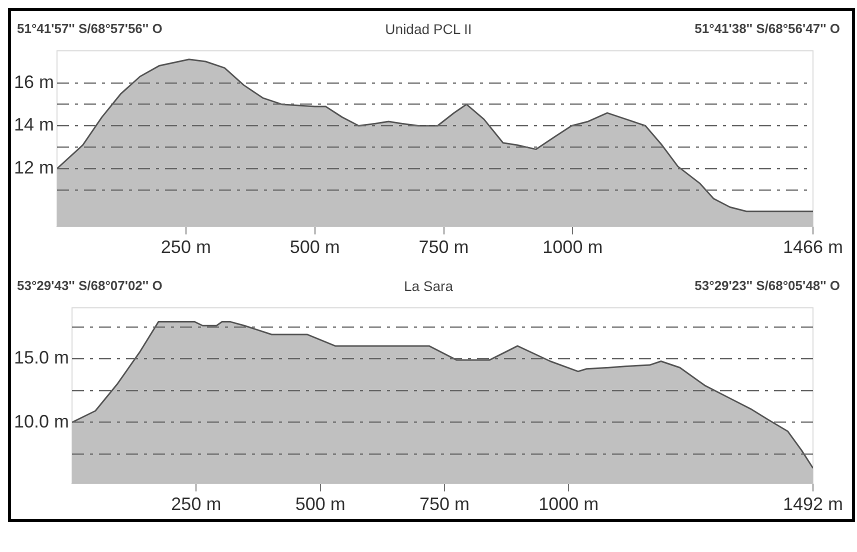 This screenshot has width=857, height=552. What do you see at coordinates (89, 29) in the screenshot?
I see `text: 51°41'57'' S/68°57'56'' O` at bounding box center [89, 29].